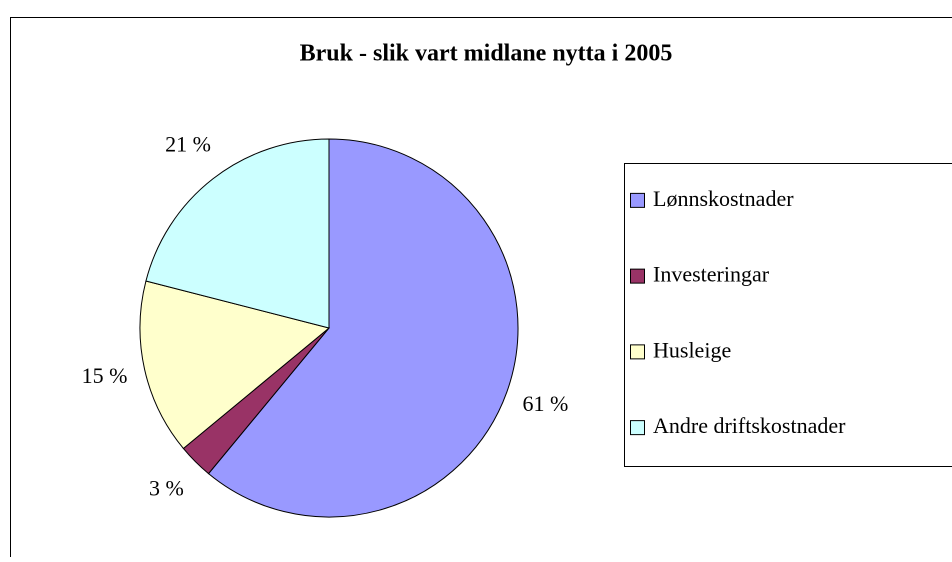  I want to click on data-label: 15 %, so click(105, 375).